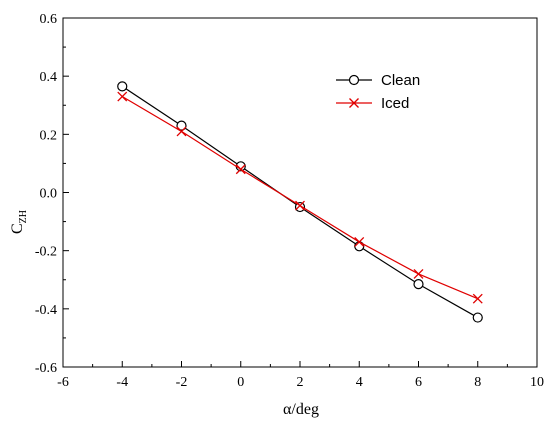 Image resolution: width=550 pixels, height=427 pixels. I want to click on x-tick-label: -2, so click(182, 382).